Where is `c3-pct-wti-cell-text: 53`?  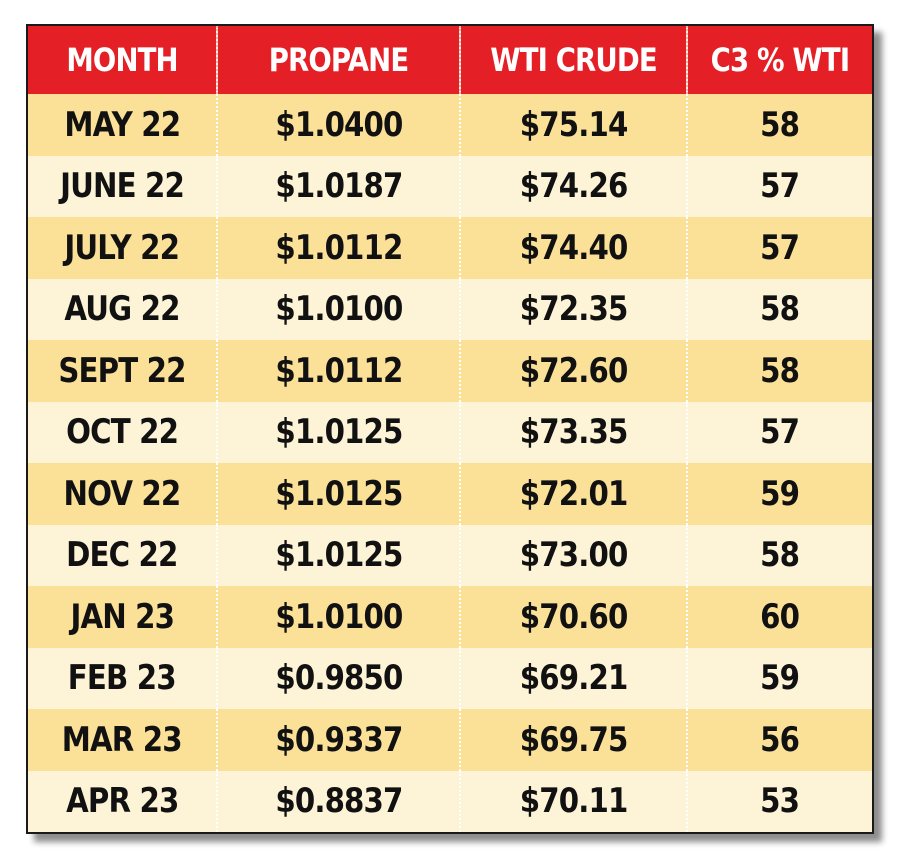 c3-pct-wti-cell-text: 53 is located at coordinates (780, 801).